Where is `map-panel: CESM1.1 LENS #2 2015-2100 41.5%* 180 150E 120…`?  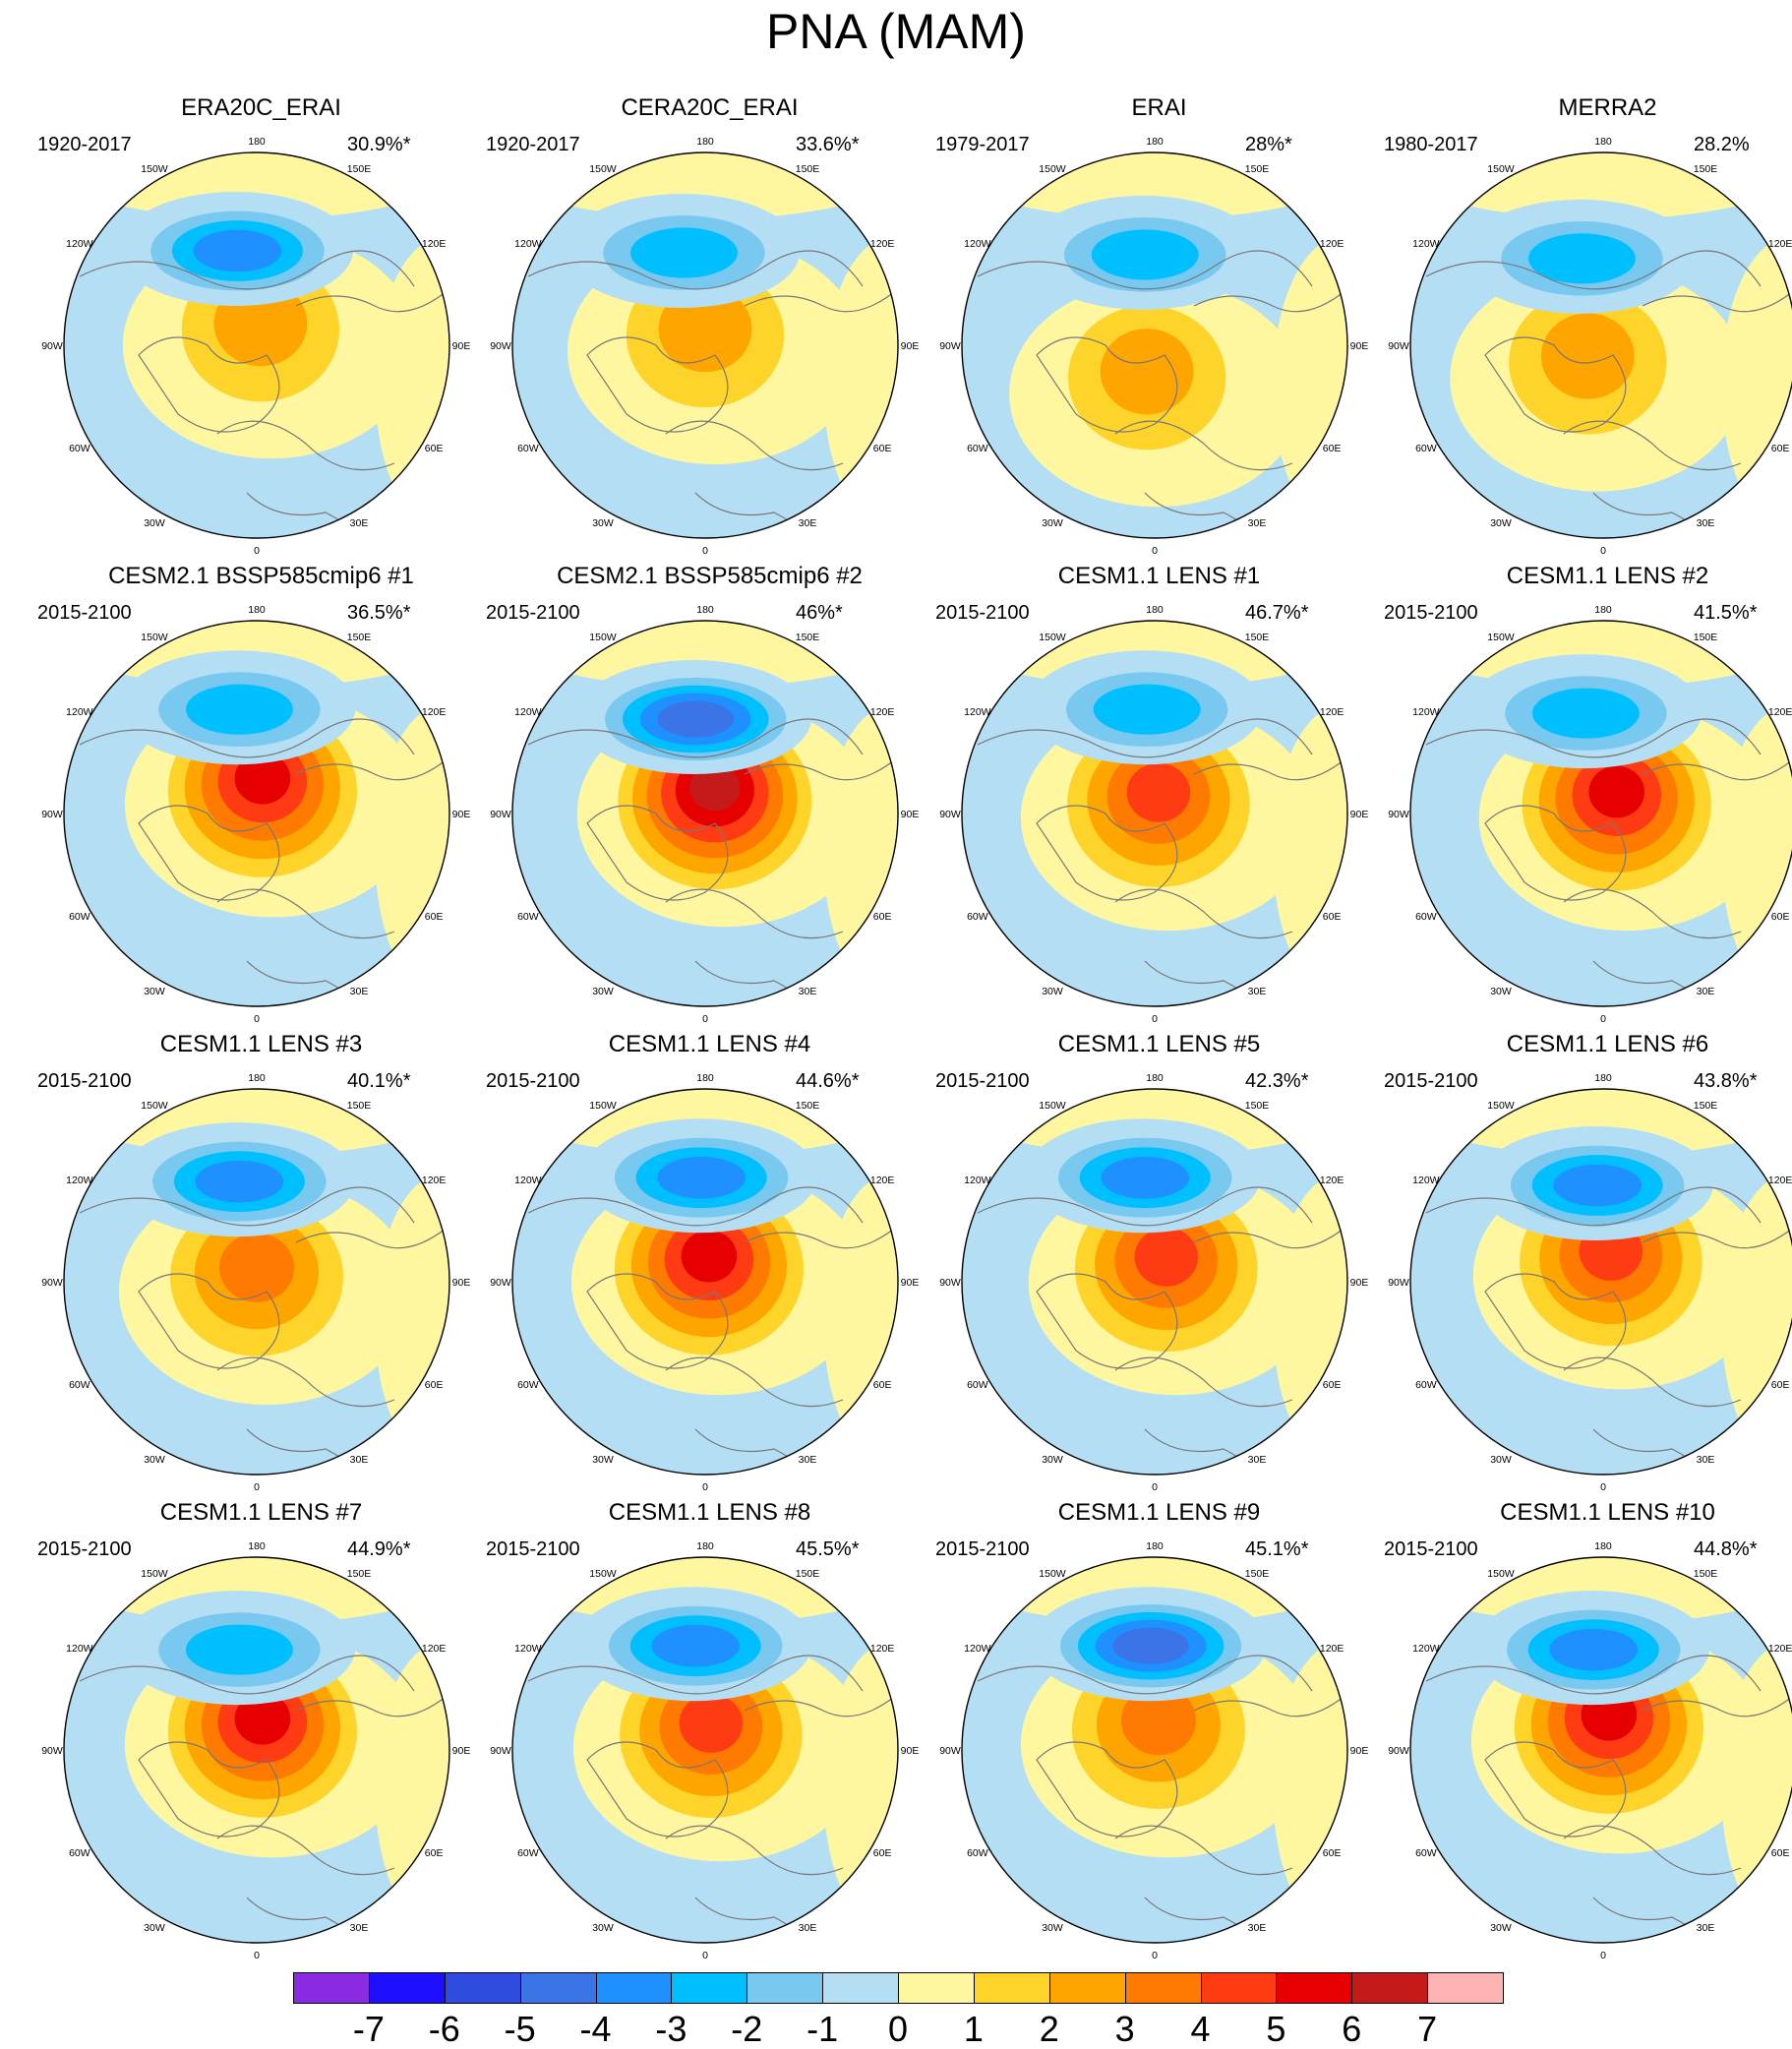 map-panel: CESM1.1 LENS #2 2015-2100 41.5%* 180 150E 120… is located at coordinates (1588, 794).